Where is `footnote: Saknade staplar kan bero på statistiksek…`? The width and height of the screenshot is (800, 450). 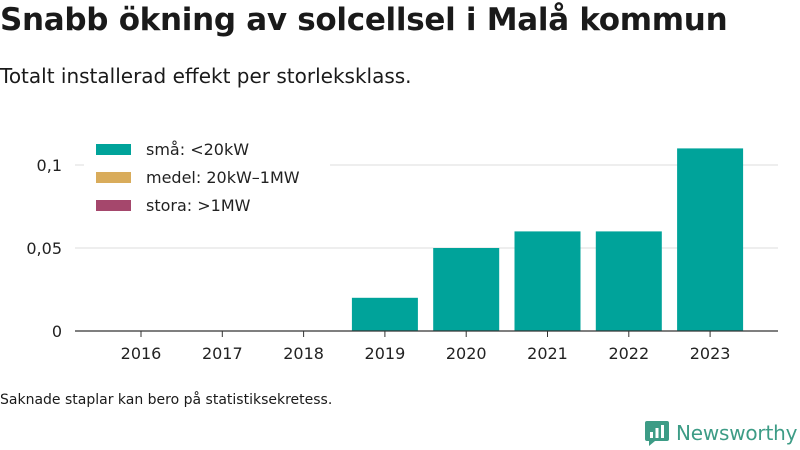
footnote: Saknade staplar kan bero på statistiksek… is located at coordinates (166, 400).